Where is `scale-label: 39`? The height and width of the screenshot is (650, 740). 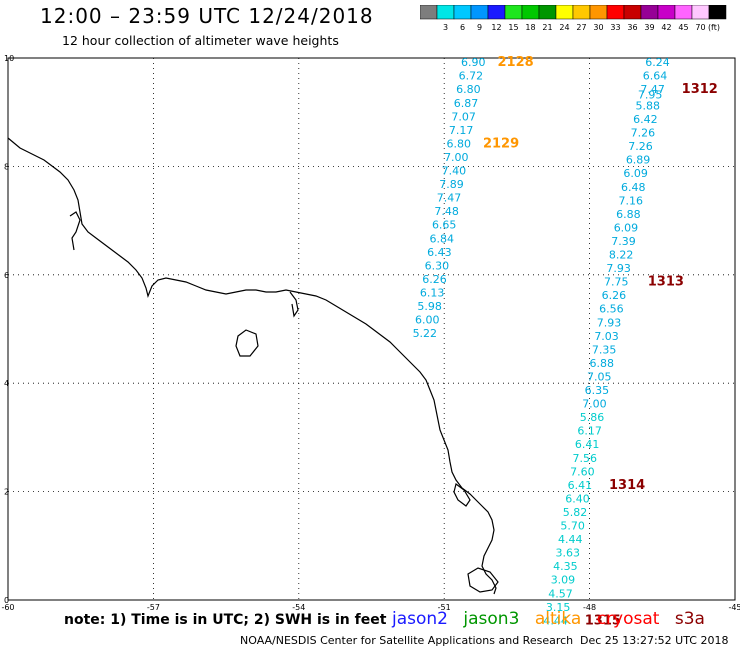
scale-label: 39 is located at coordinates (649, 27).